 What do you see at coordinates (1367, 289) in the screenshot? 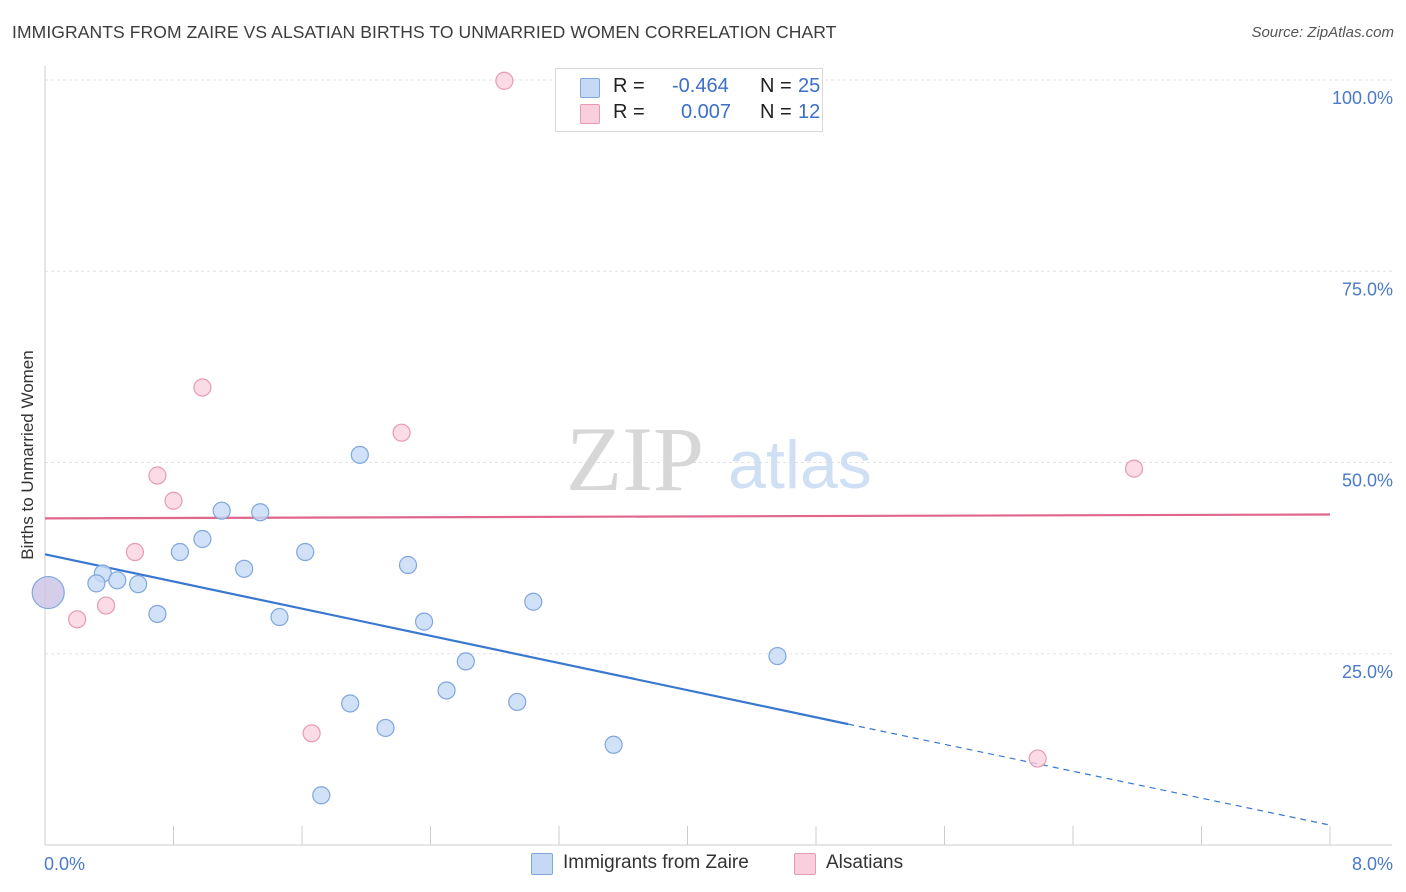
I see `y-tick-label: 75.0%` at bounding box center [1367, 289].